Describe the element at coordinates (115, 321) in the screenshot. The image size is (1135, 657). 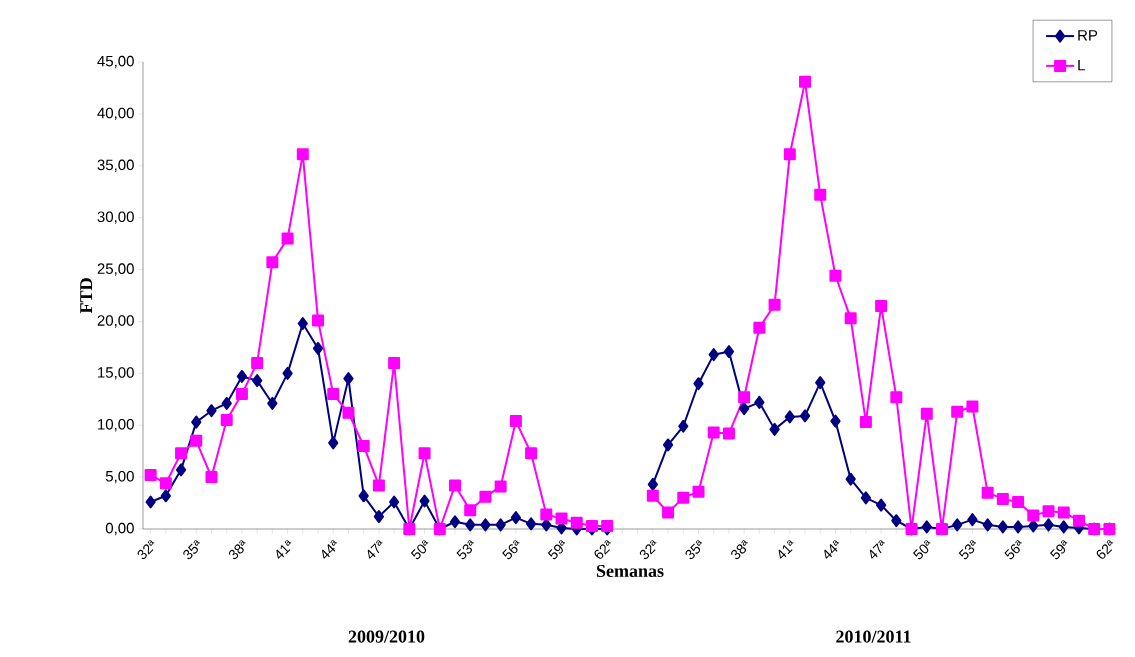
I see `y-tick-label: 20,00` at that location.